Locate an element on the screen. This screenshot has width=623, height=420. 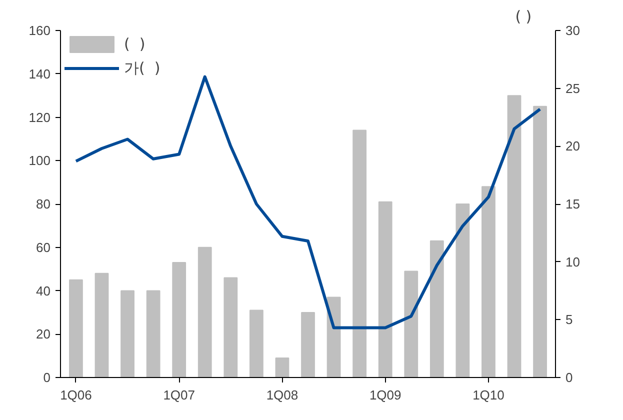
legend-label: ( ) is located at coordinates (135, 44).